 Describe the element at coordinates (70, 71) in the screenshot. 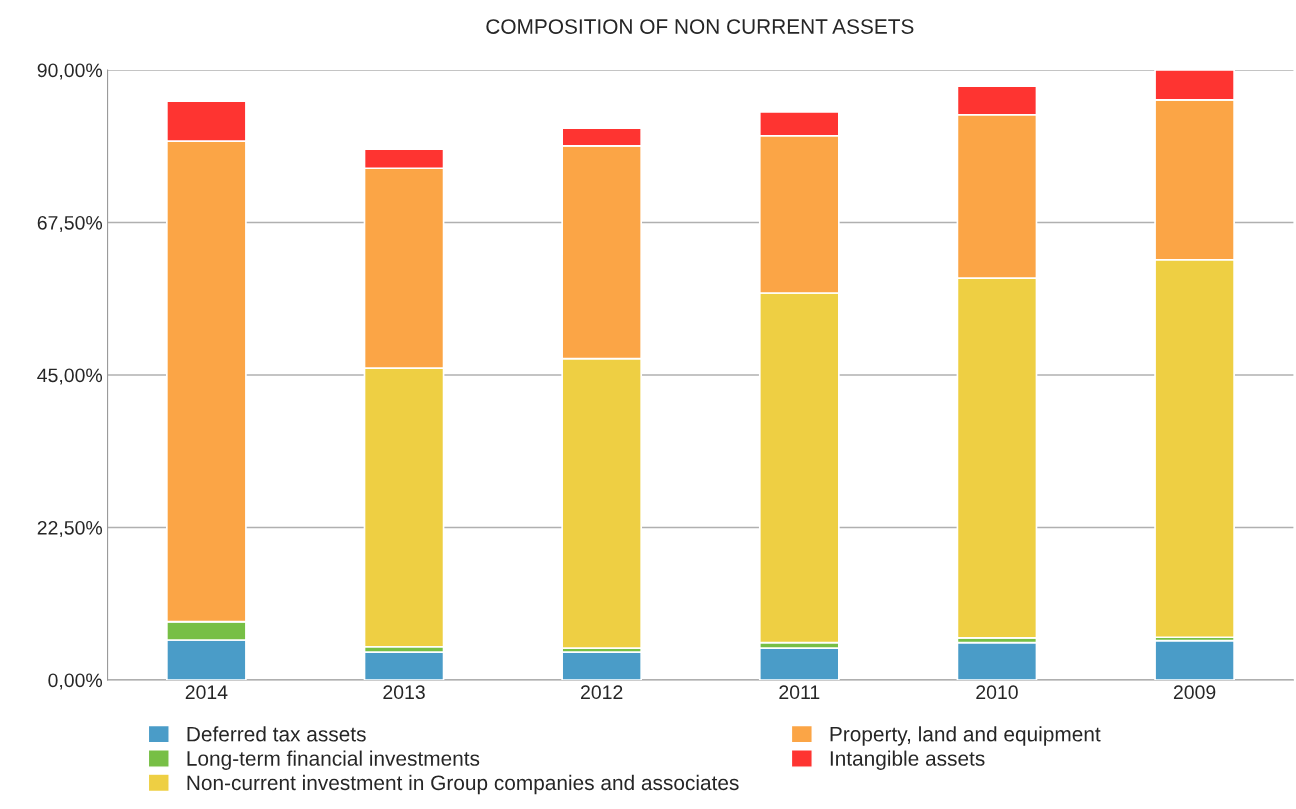

I see `y-tick-label: 90,00%` at that location.